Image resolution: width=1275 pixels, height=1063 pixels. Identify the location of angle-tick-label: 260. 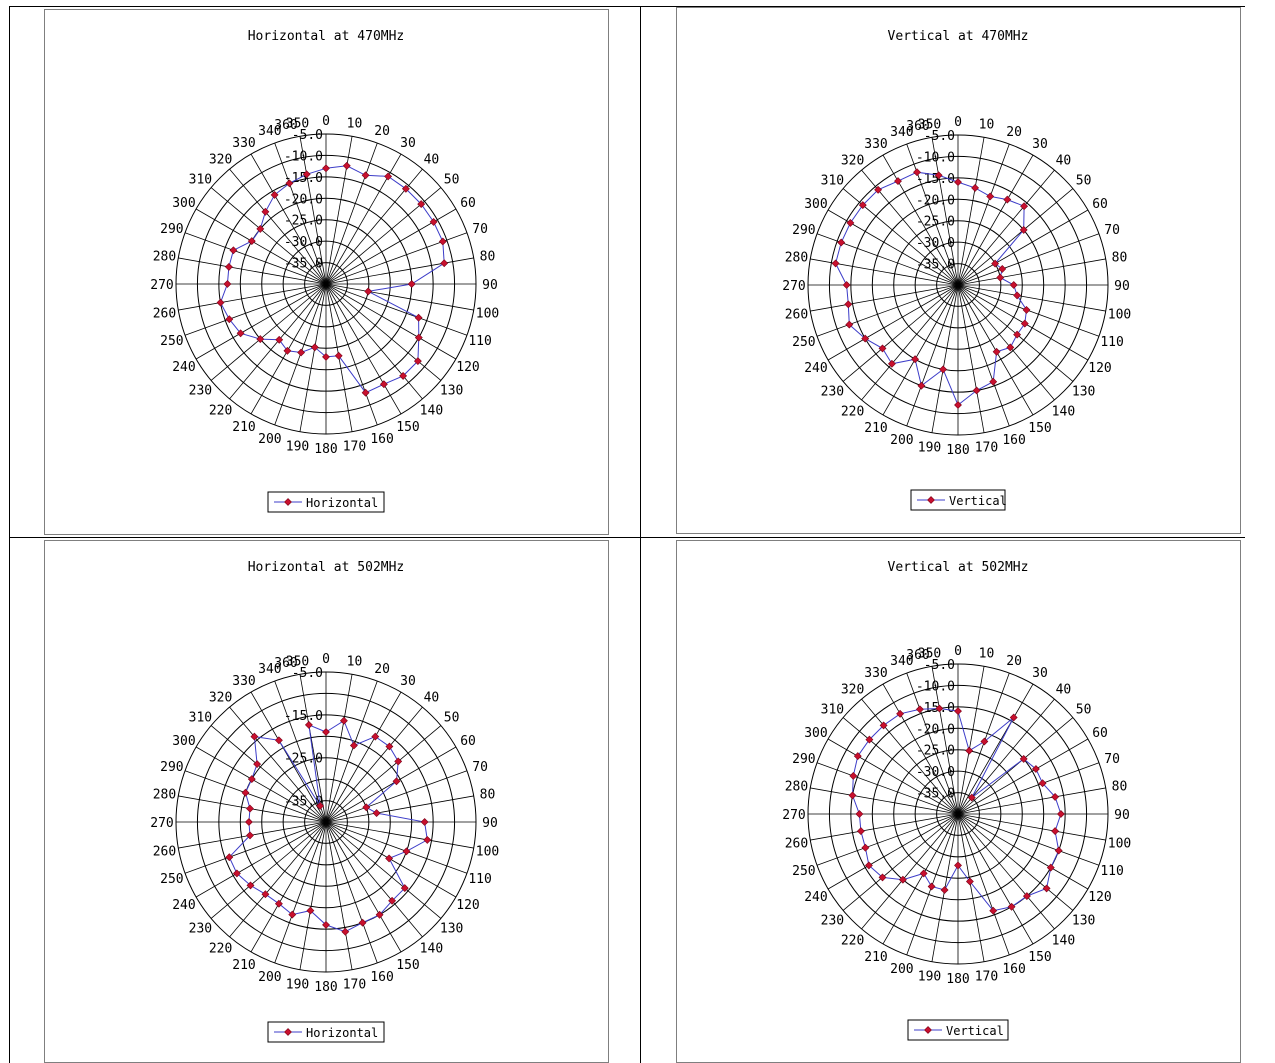
(164, 313).